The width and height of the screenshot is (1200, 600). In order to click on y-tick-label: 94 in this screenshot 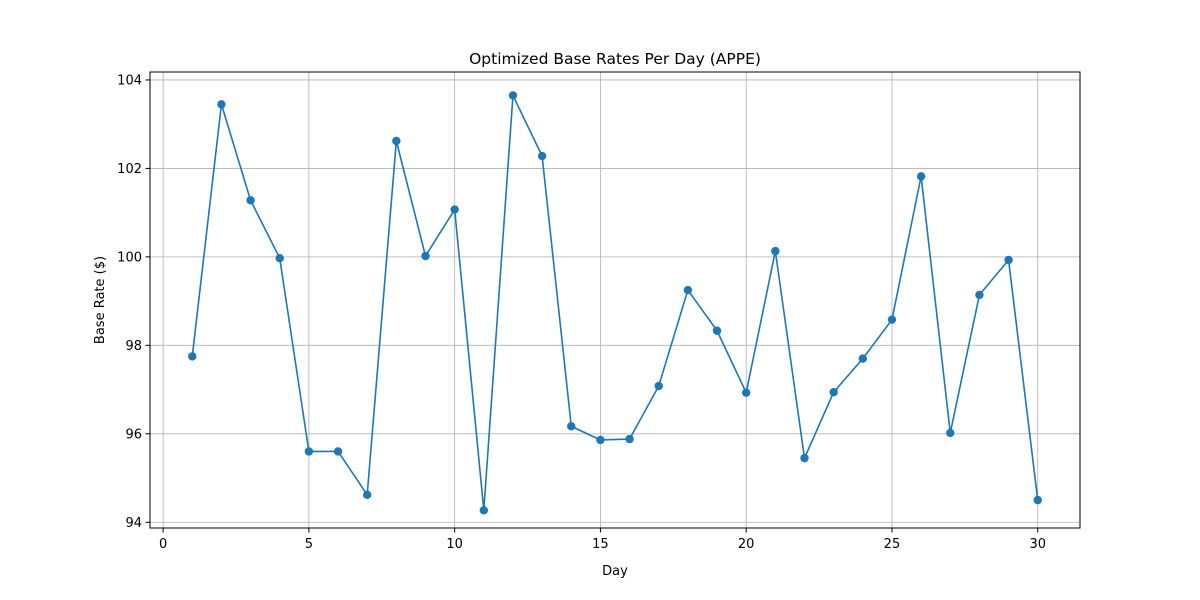, I will do `click(133, 523)`.